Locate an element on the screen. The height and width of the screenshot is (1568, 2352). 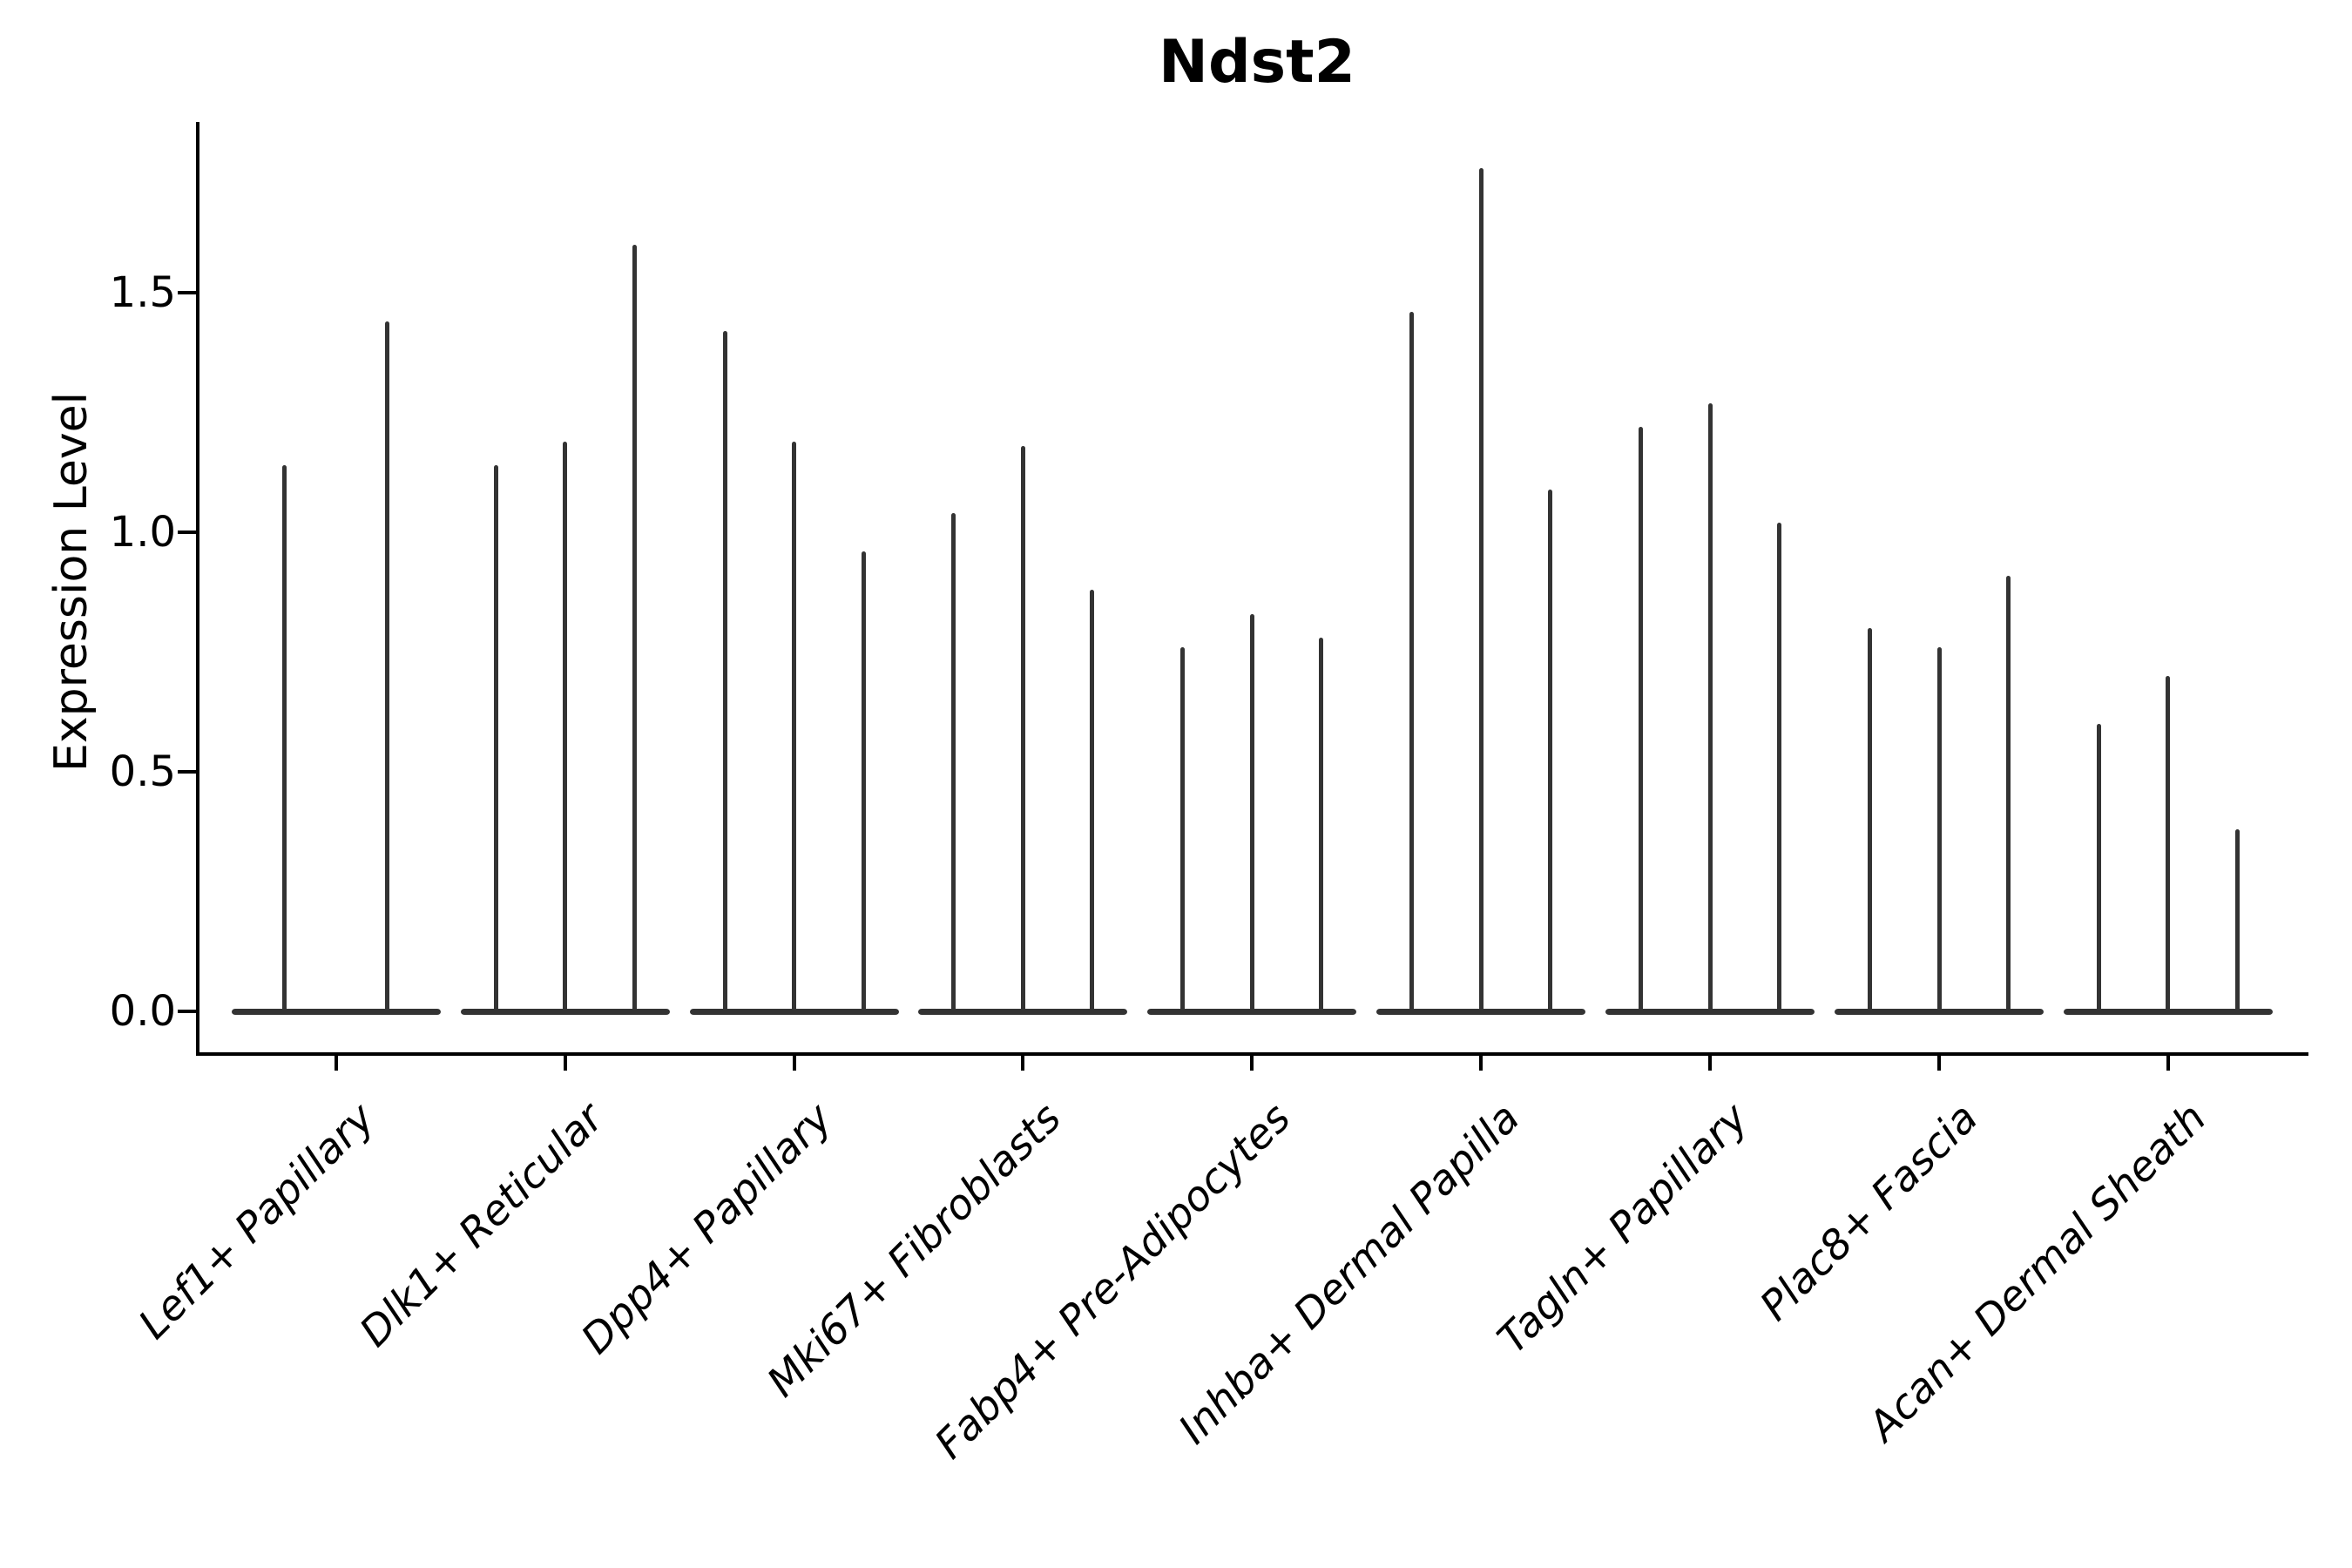
y-tick-label: 0.0 is located at coordinates (142, 1012).